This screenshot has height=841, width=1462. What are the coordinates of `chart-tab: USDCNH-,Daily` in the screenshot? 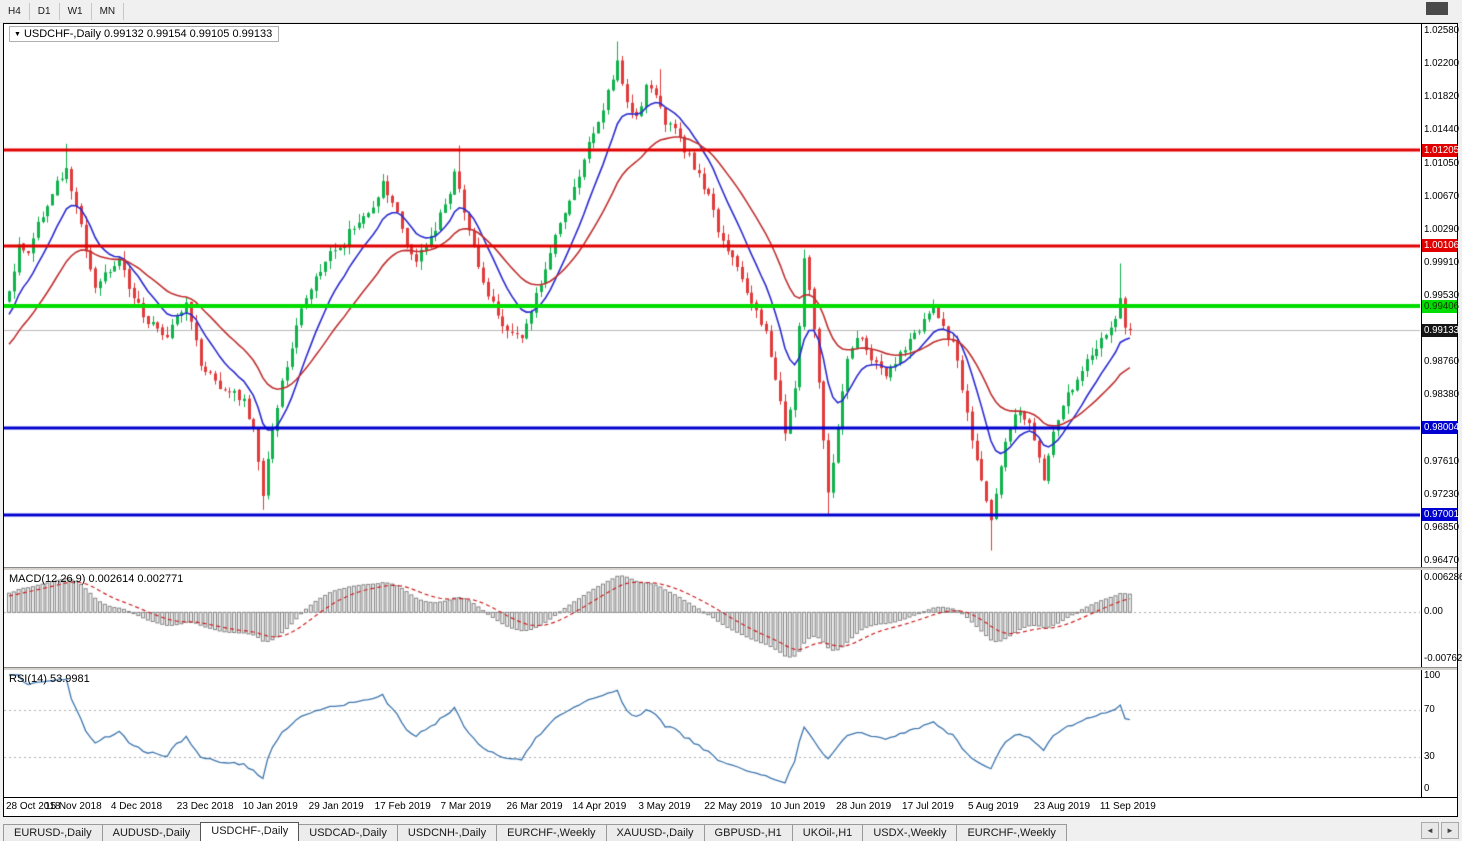 It's located at (447, 832).